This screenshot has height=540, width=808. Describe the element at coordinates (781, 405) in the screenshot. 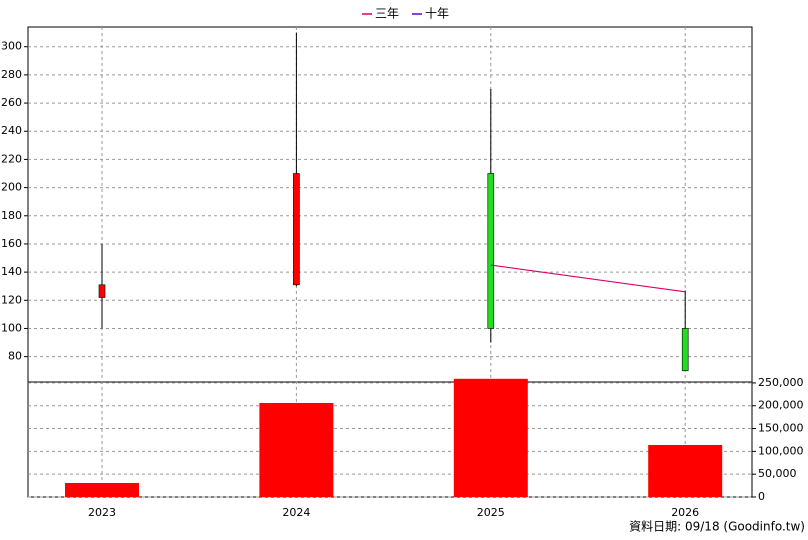

I see `y2-tick-label: 200,000` at that location.